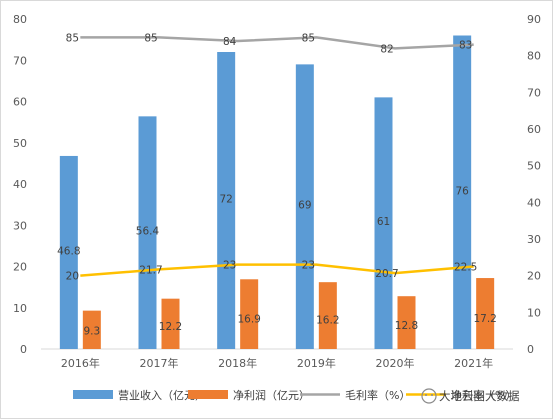 This screenshot has height=420, width=553. What do you see at coordinates (237, 363) in the screenshot?
I see `x-tick-label: 2018年` at bounding box center [237, 363].